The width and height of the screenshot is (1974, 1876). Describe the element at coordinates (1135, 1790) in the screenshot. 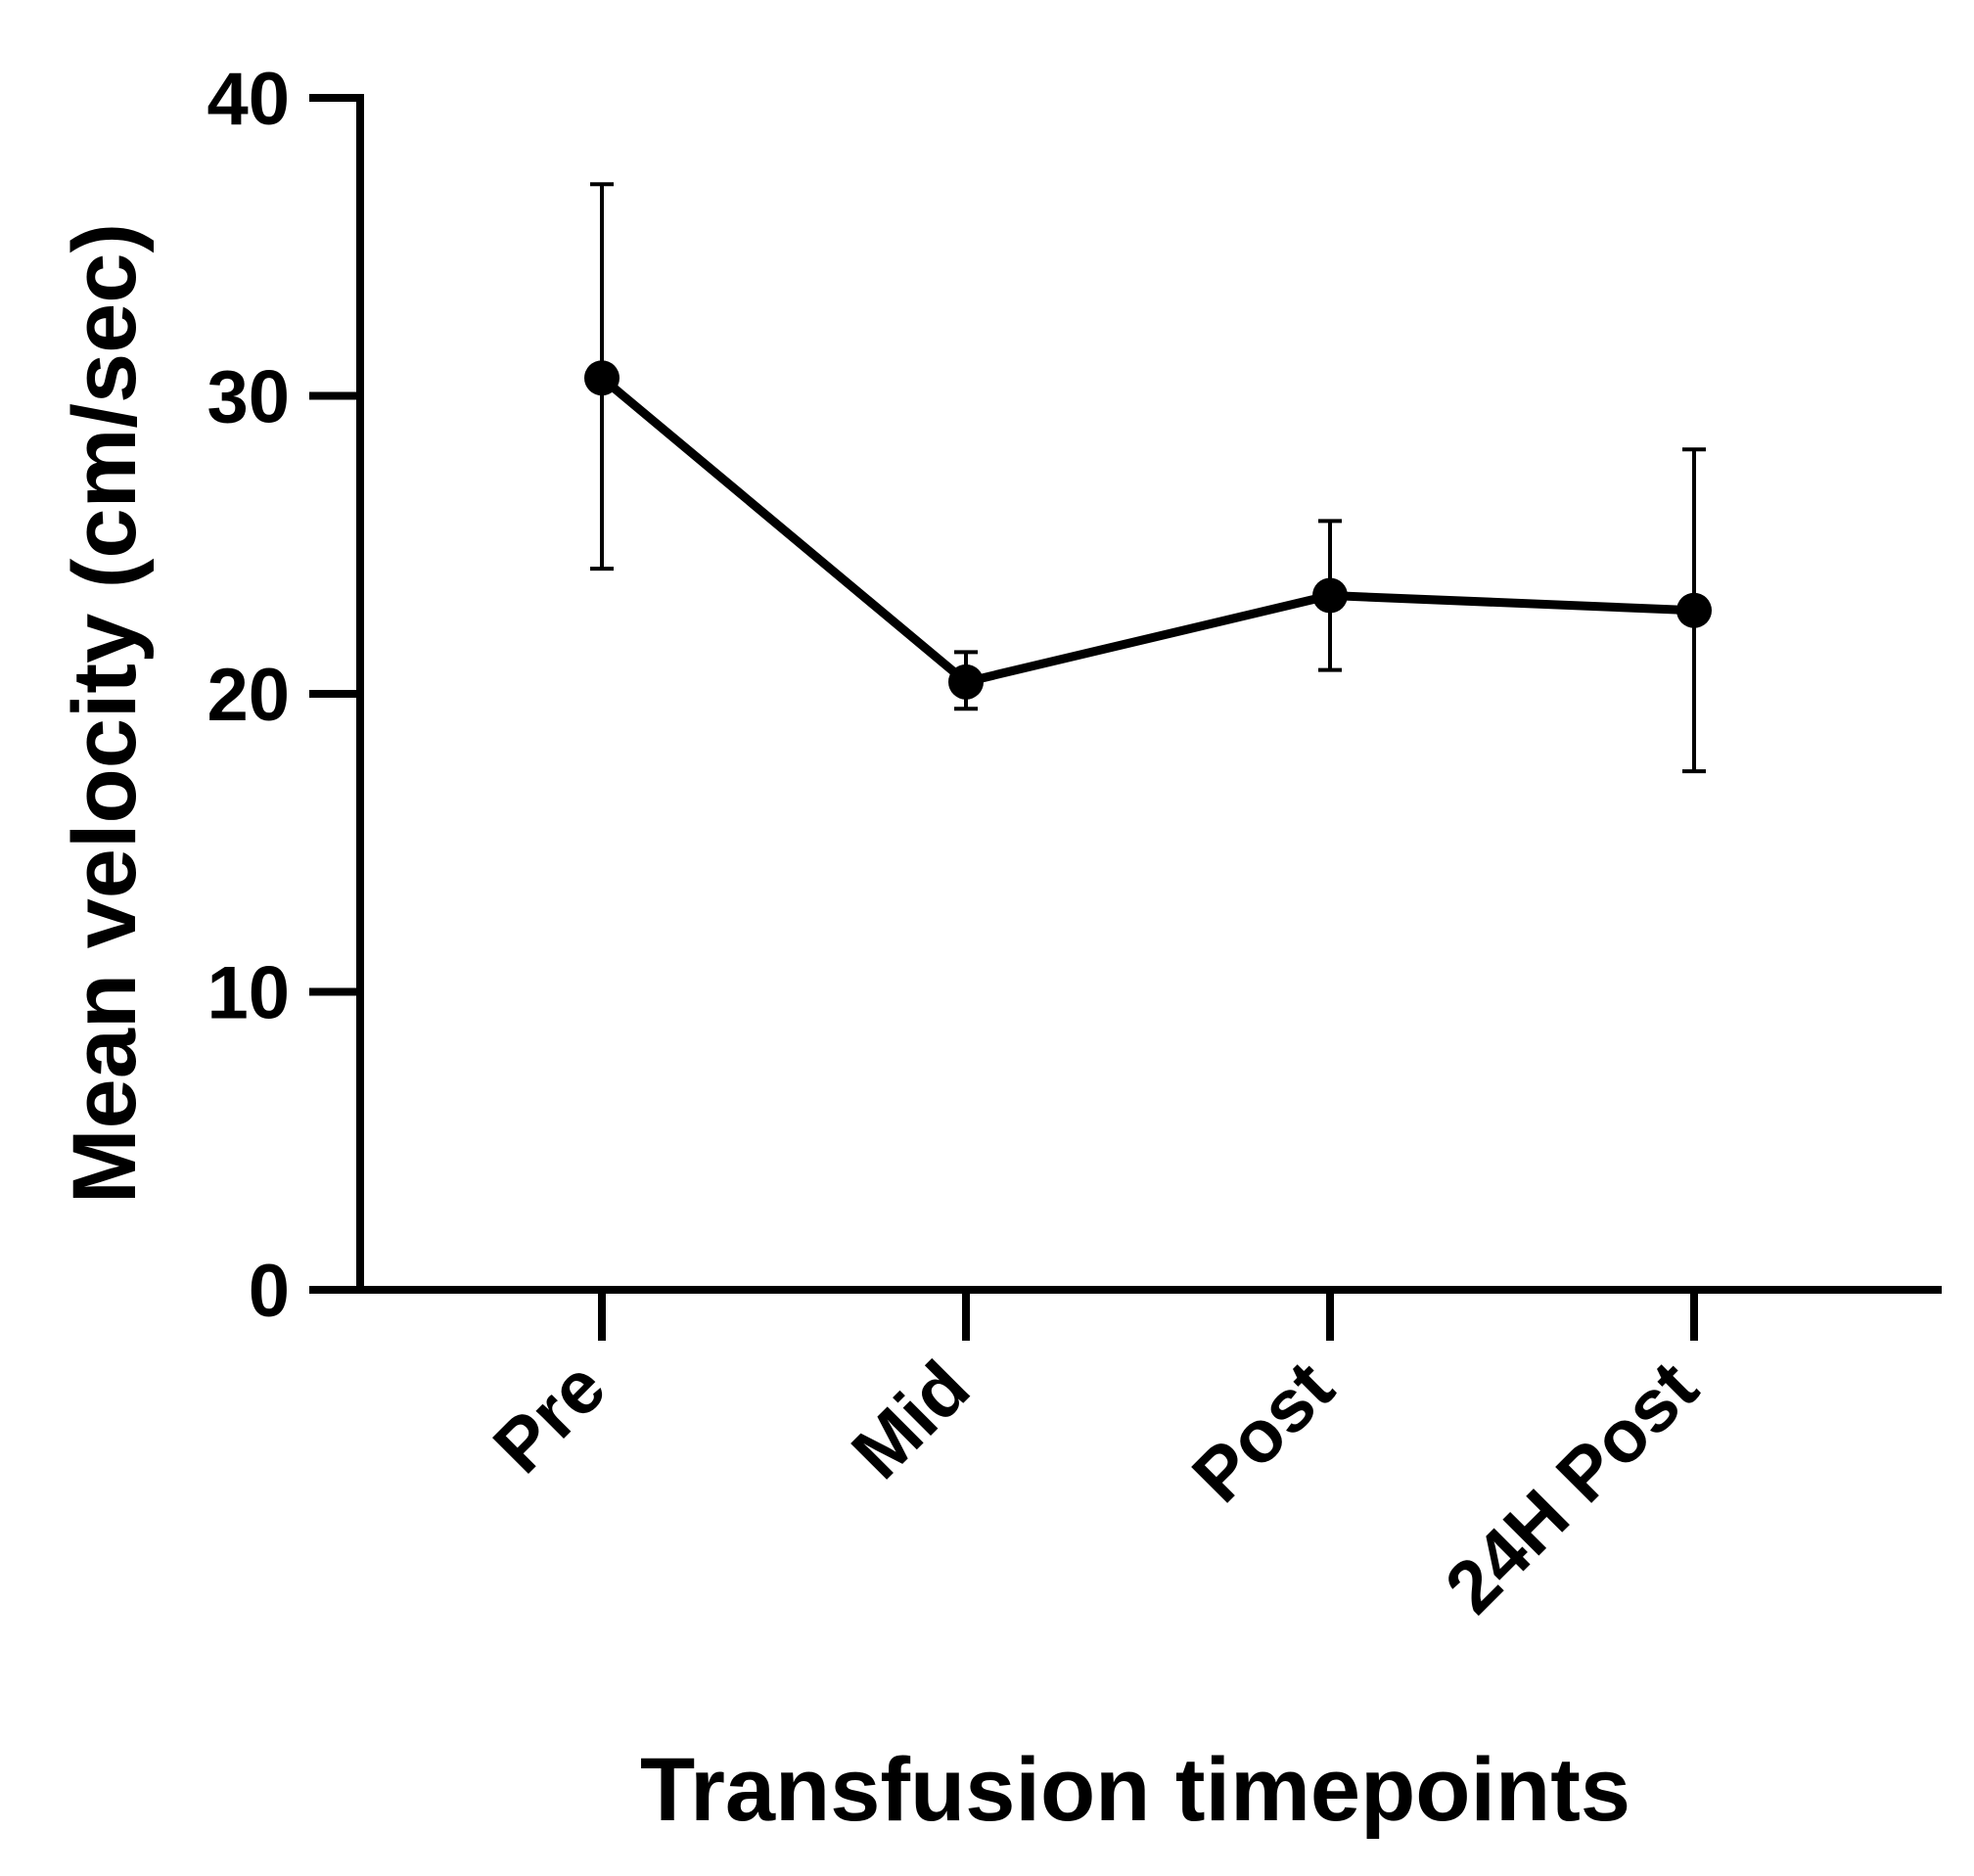

I see `x-axis-title: Transfusion timepoints` at that location.